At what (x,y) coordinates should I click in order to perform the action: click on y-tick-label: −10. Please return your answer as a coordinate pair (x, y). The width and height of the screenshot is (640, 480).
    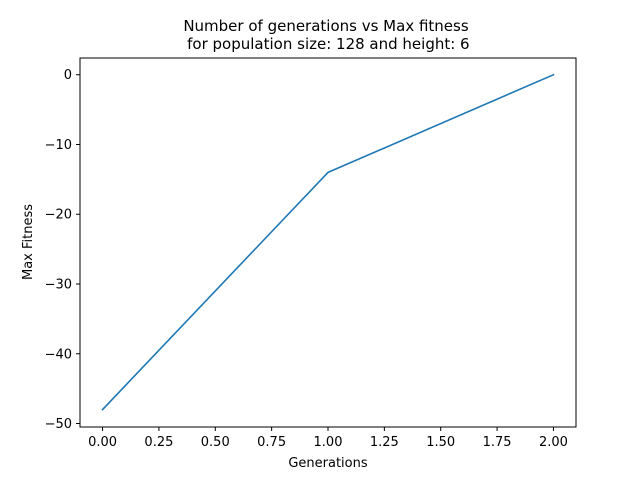
    Looking at the image, I should click on (58, 145).